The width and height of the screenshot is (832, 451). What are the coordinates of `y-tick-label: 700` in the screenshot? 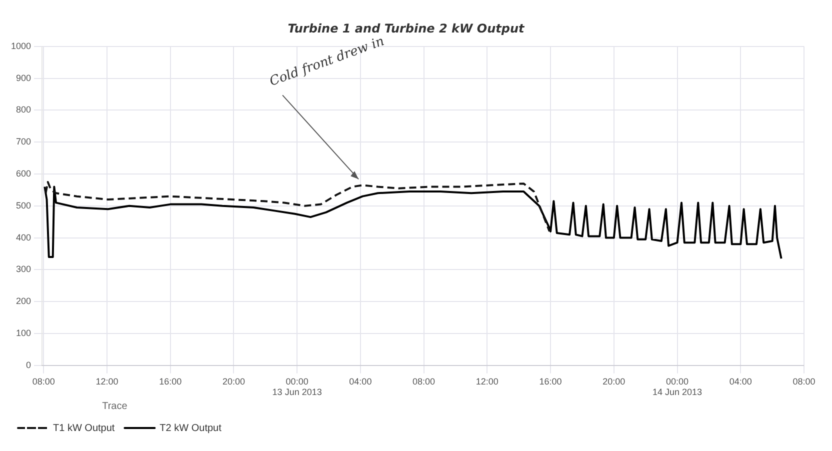 It's located at (24, 141).